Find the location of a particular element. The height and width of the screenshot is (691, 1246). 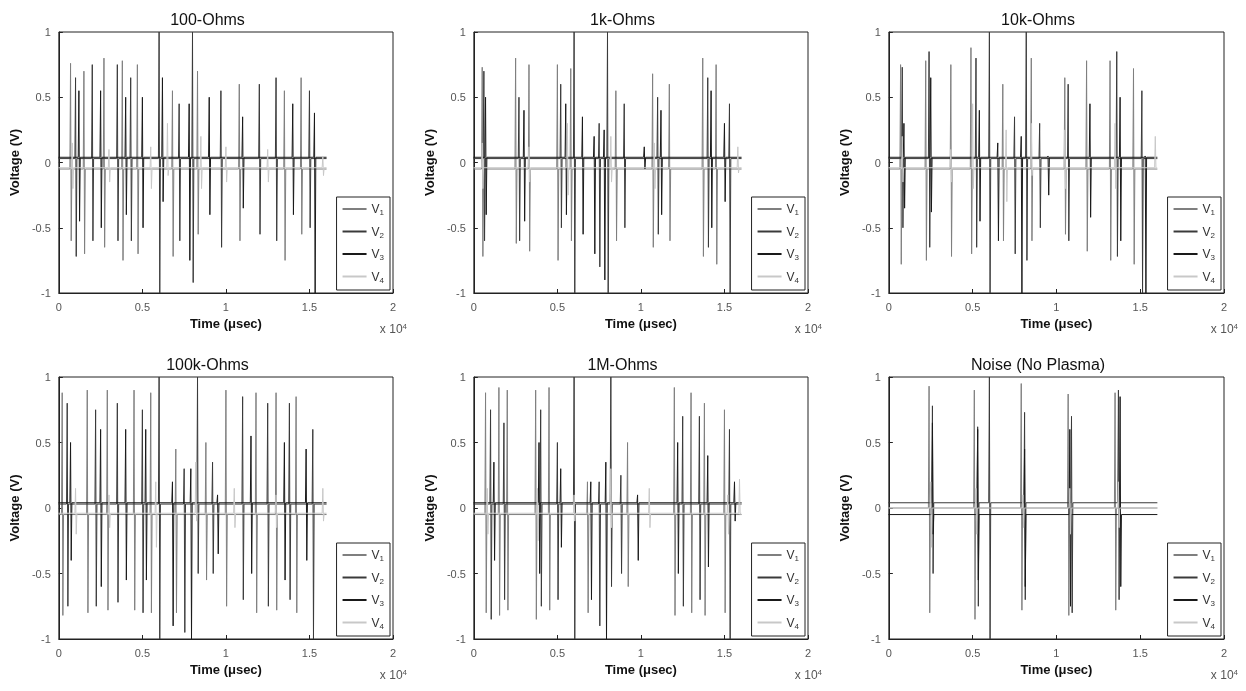

chart-title: Noise (No Plasma) is located at coordinates (1038, 364).